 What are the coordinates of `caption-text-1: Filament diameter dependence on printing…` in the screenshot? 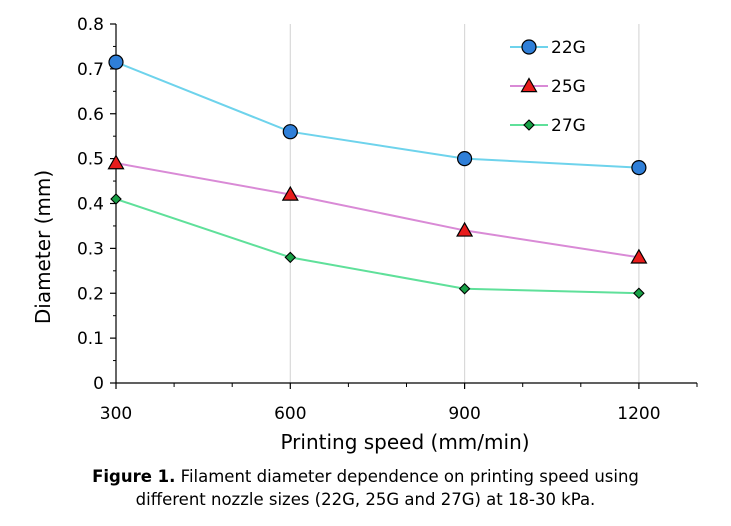 It's located at (407, 476).